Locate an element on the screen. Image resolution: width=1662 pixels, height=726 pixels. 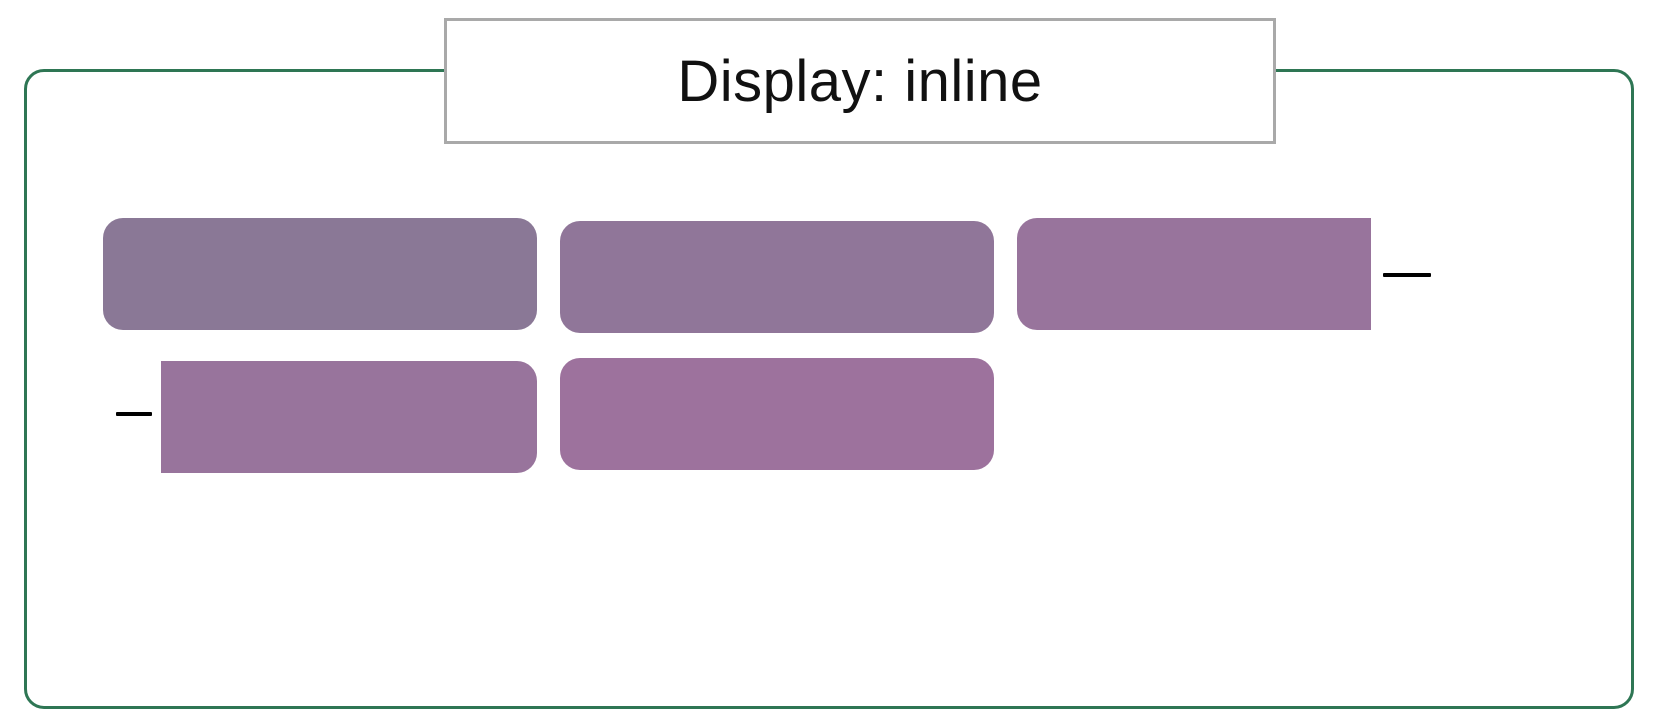
diagram-title: Display: inline is located at coordinates (860, 81).